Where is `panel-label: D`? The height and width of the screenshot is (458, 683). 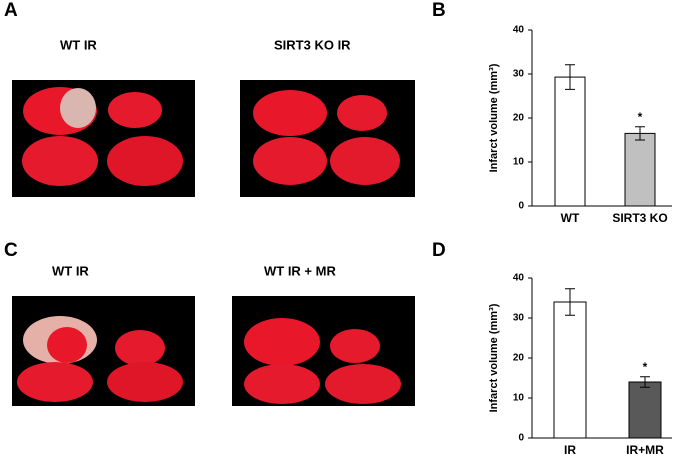 panel-label: D is located at coordinates (439, 250).